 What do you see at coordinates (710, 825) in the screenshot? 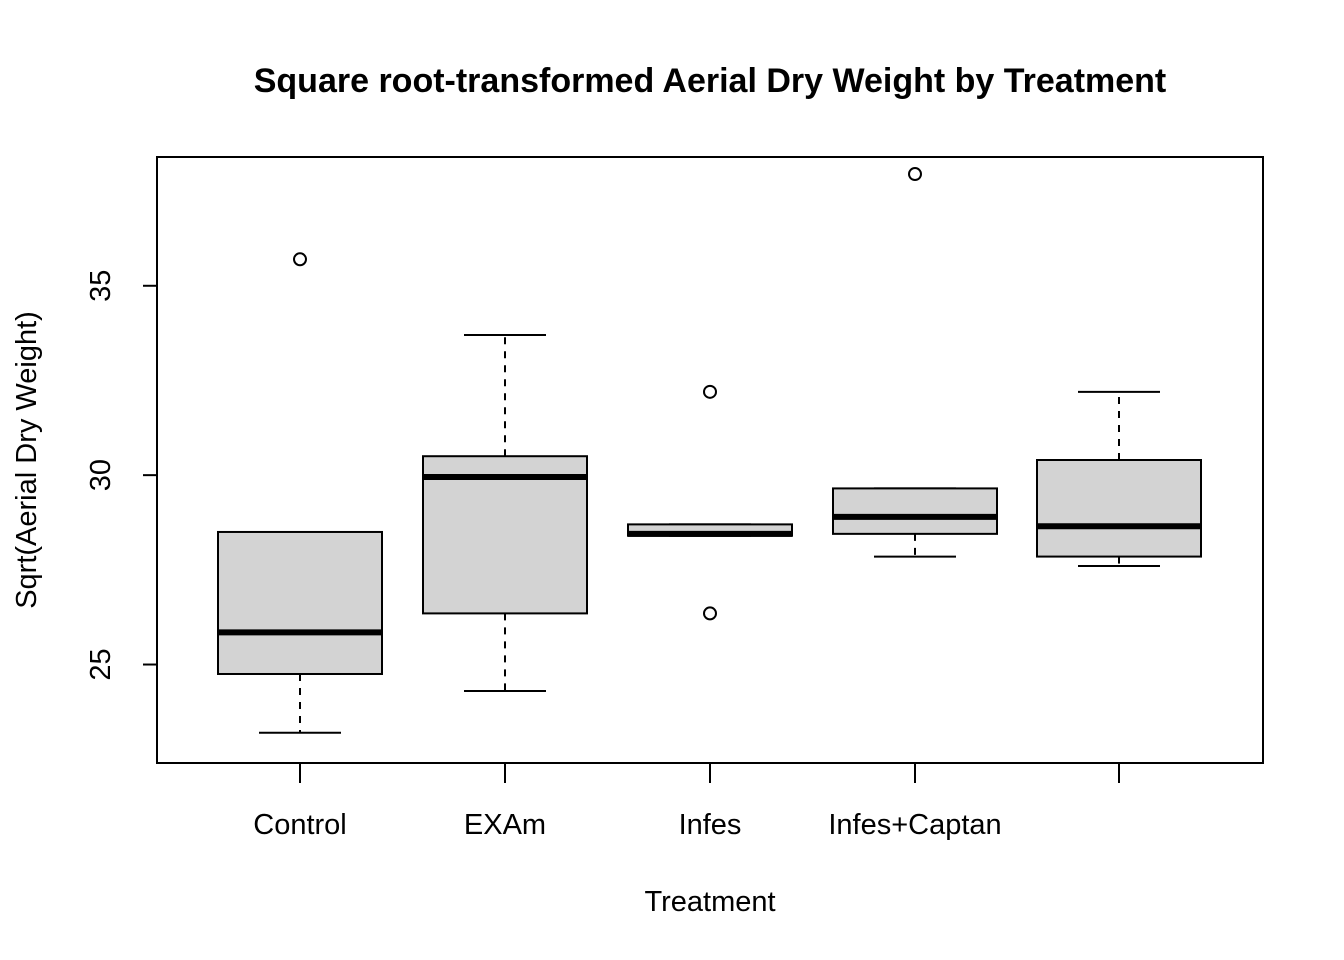
I see `x-tick-label: Infes` at bounding box center [710, 825].